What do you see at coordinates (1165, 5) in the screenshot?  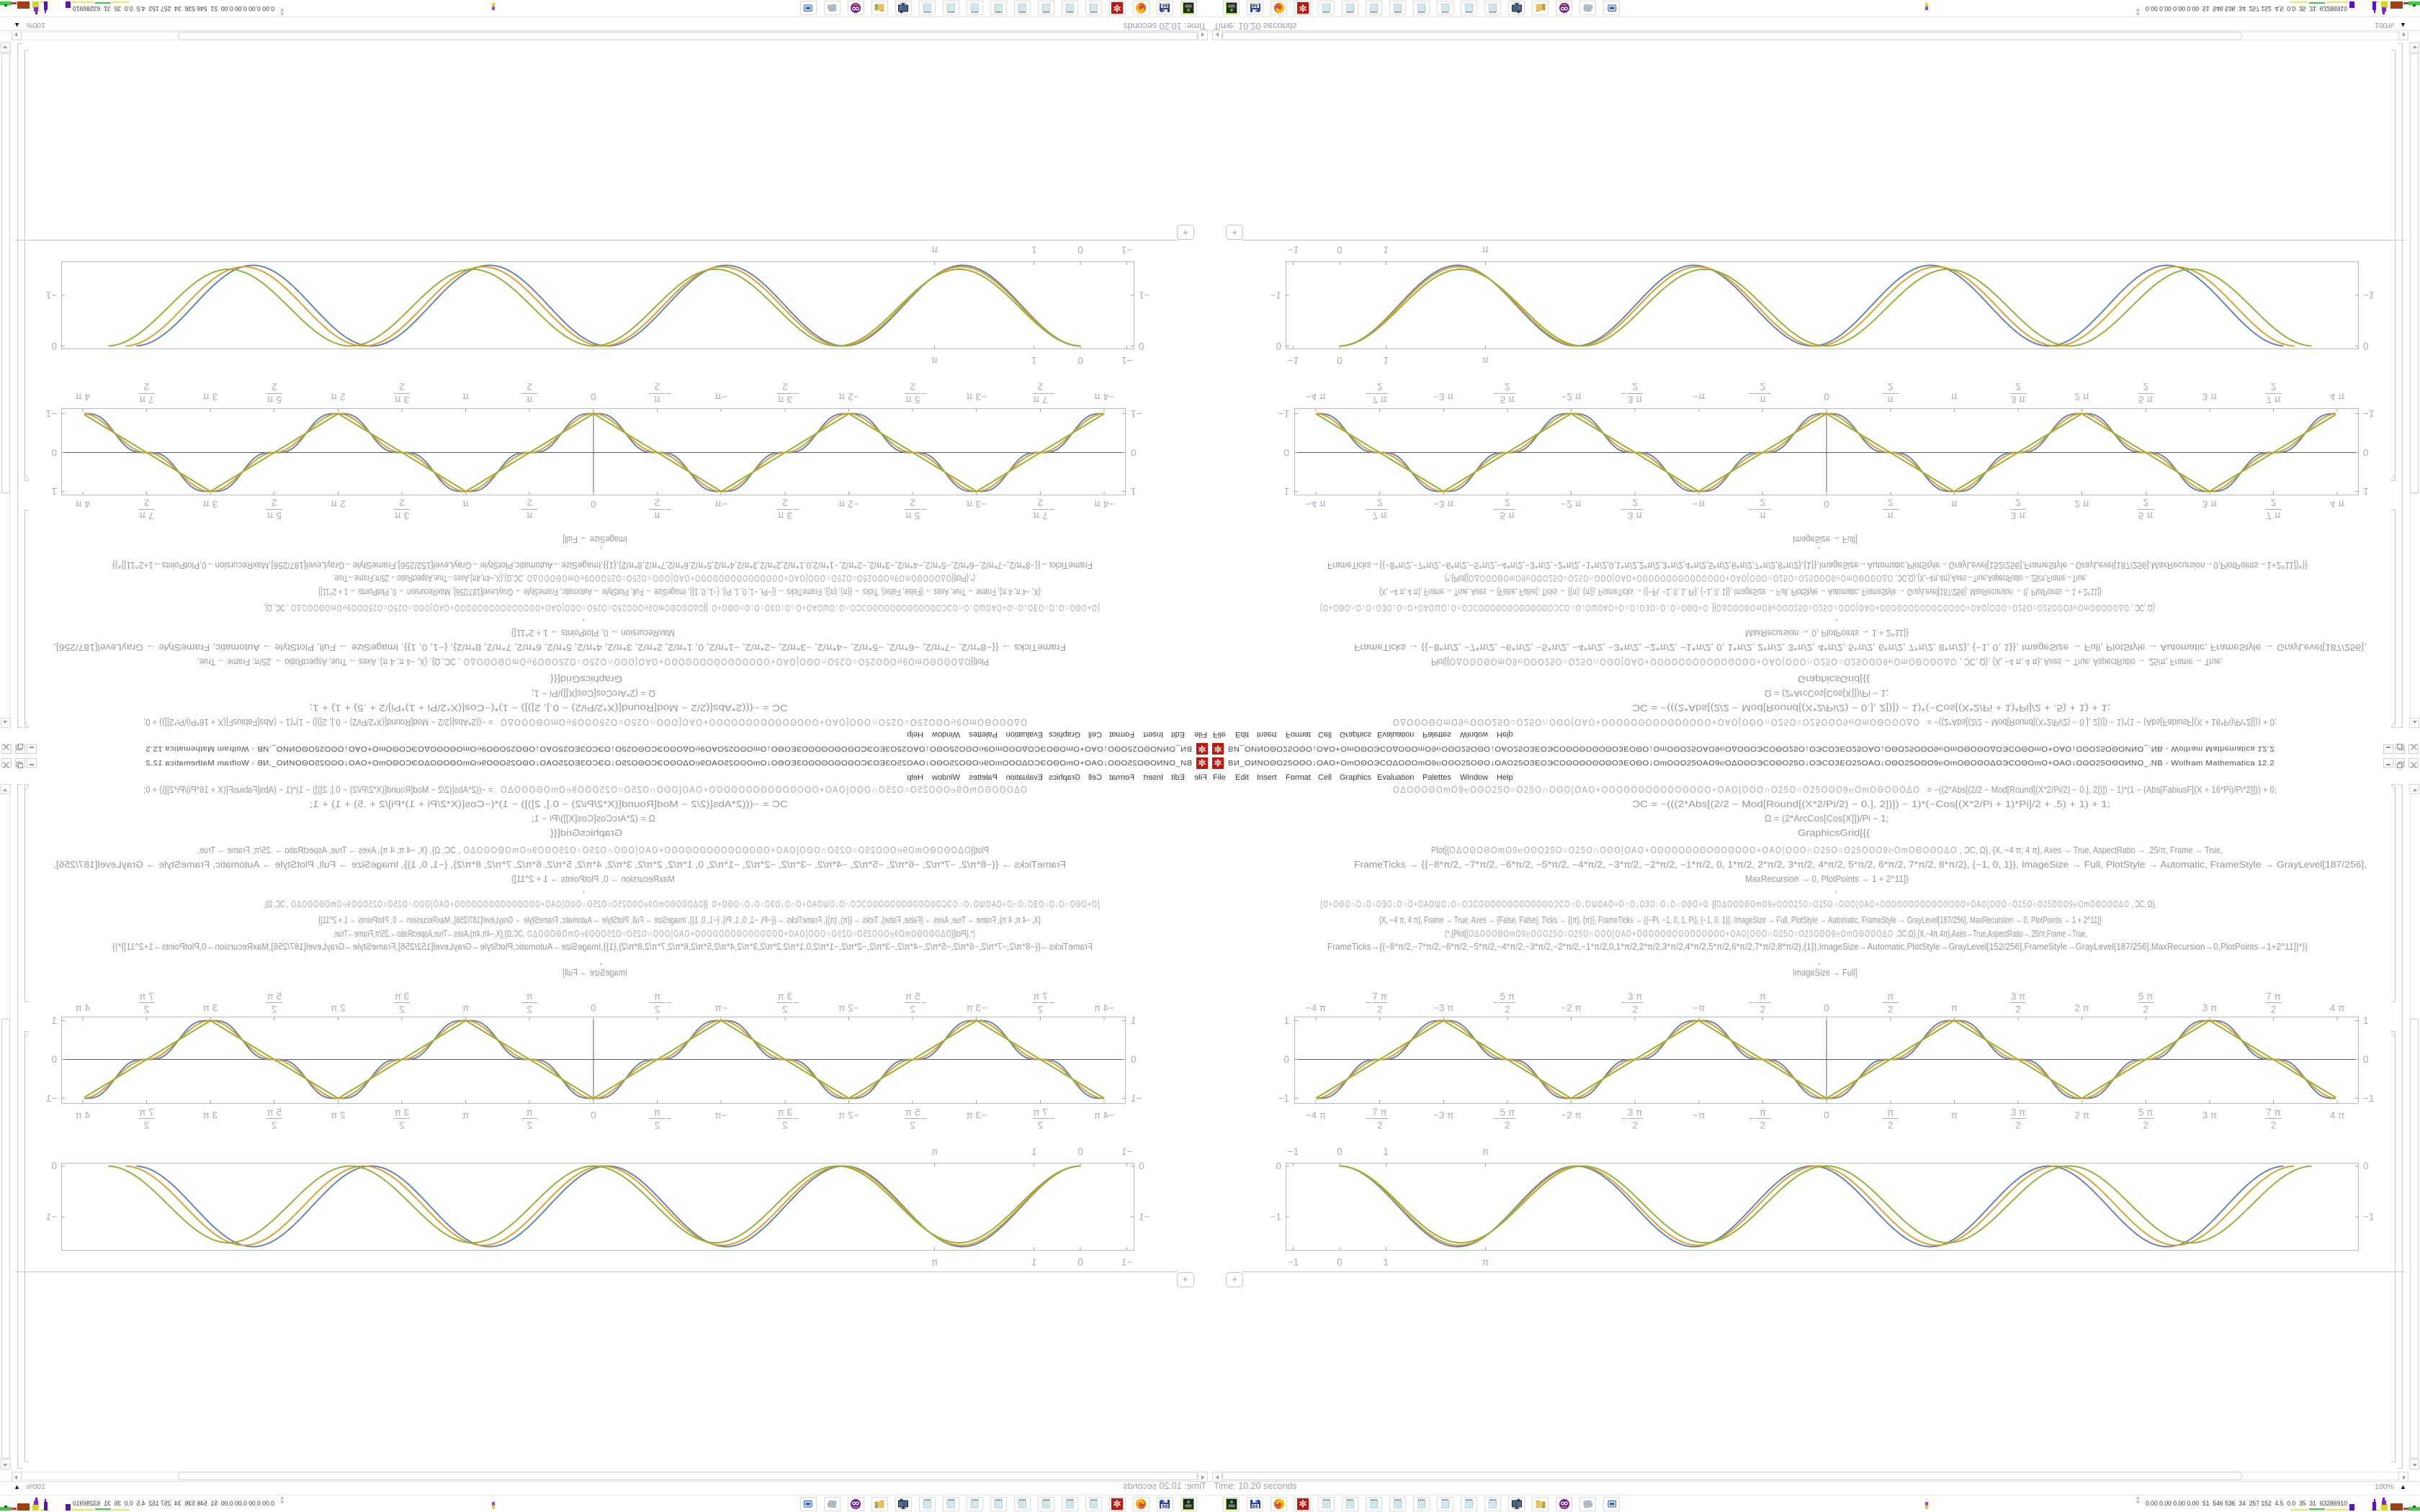 I see `svg-text: 64` at bounding box center [1165, 5].